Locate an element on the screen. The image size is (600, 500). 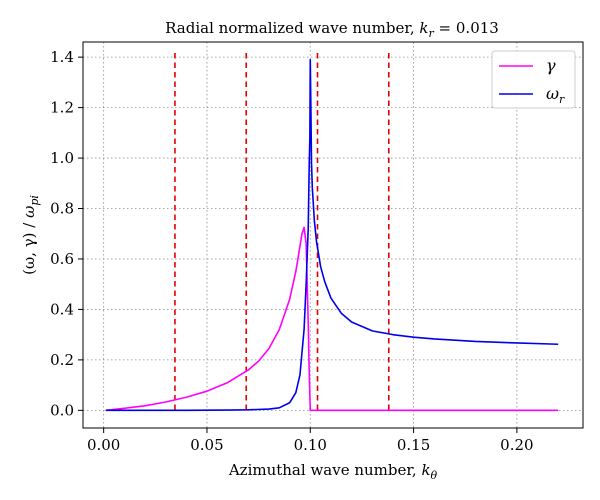
x-tick-label: 0.05 is located at coordinates (206, 445).